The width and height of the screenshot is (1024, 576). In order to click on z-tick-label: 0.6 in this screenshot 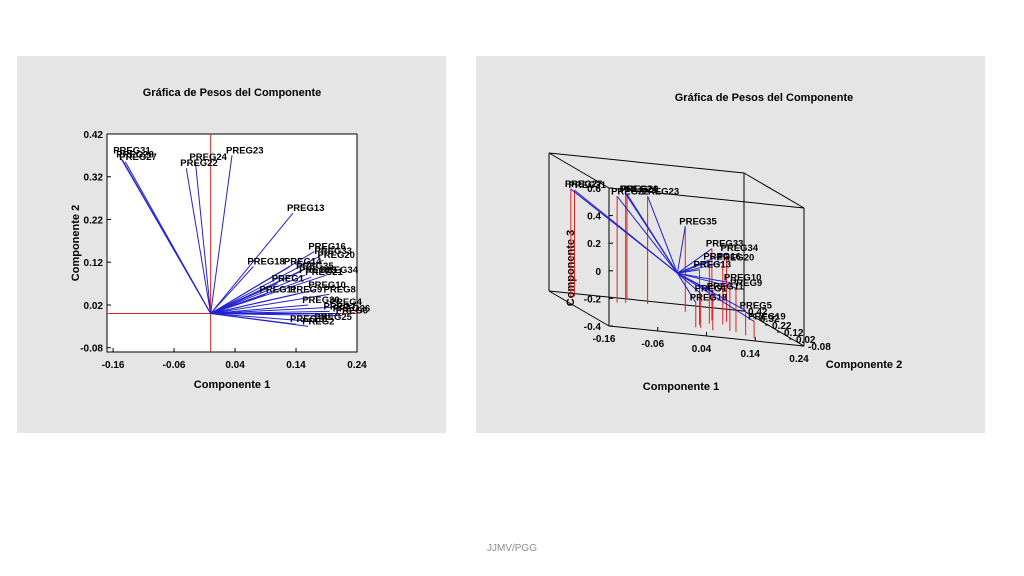, I will do `click(594, 189)`.